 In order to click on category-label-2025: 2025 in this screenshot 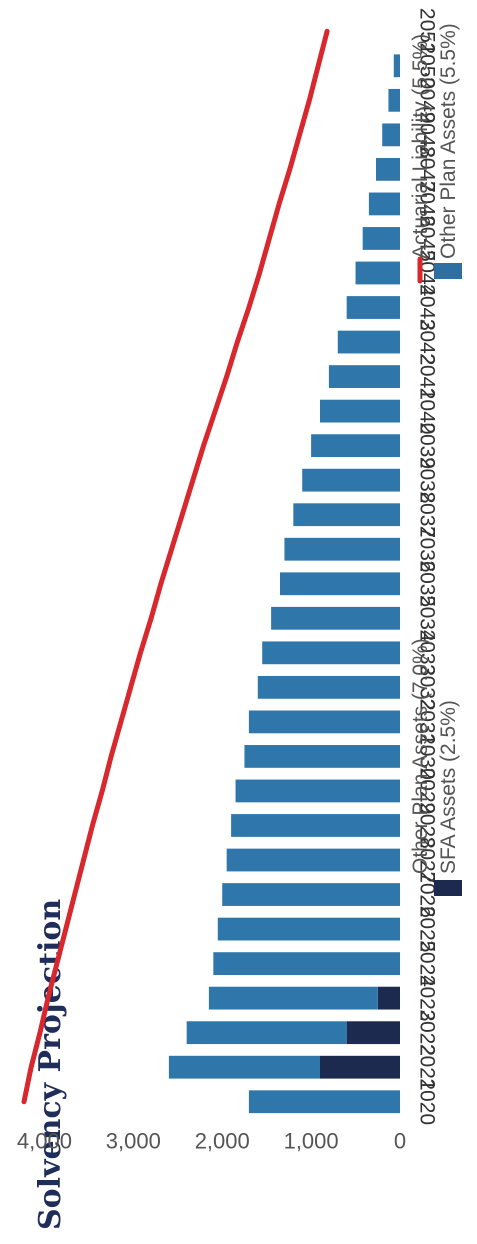, I will do `click(427, 929)`.